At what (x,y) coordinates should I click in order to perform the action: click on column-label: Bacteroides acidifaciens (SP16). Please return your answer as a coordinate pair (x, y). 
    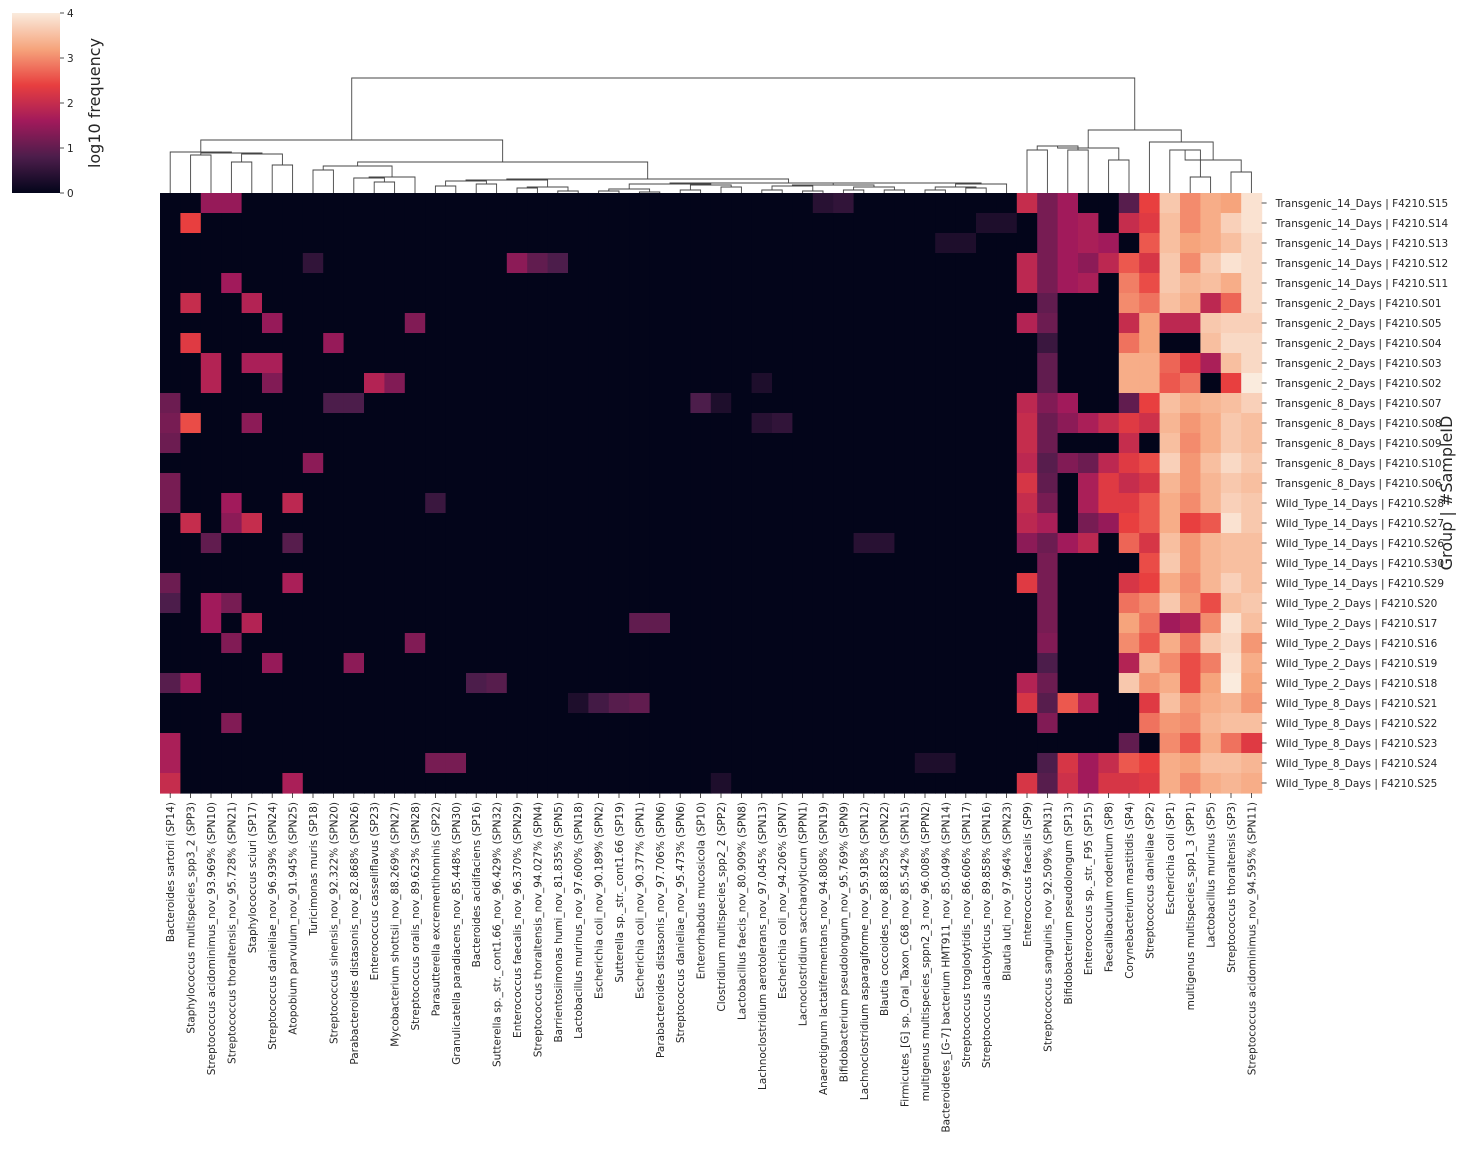
    Looking at the image, I should click on (477, 884).